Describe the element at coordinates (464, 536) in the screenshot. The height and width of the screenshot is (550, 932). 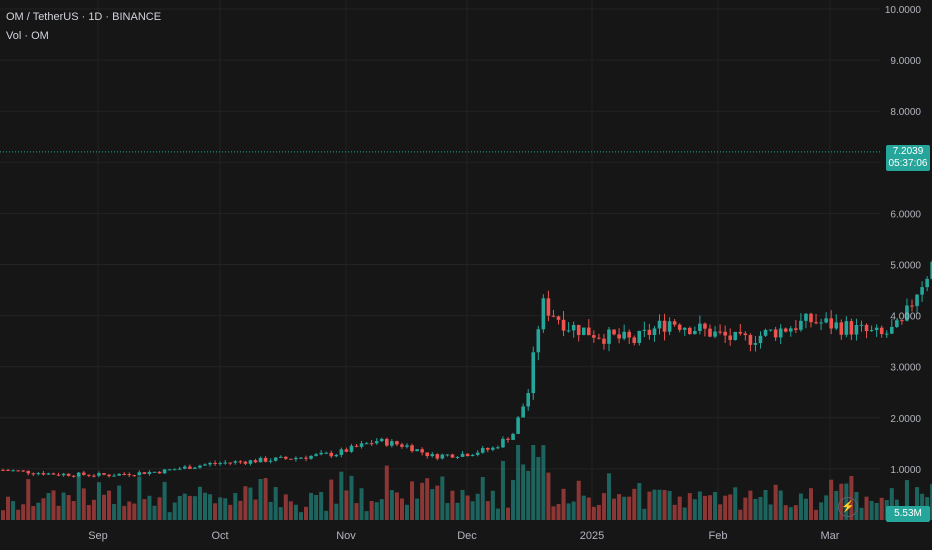
I see `time-axis: Sep Oct Nov Dec 2025 Feb Mar` at that location.